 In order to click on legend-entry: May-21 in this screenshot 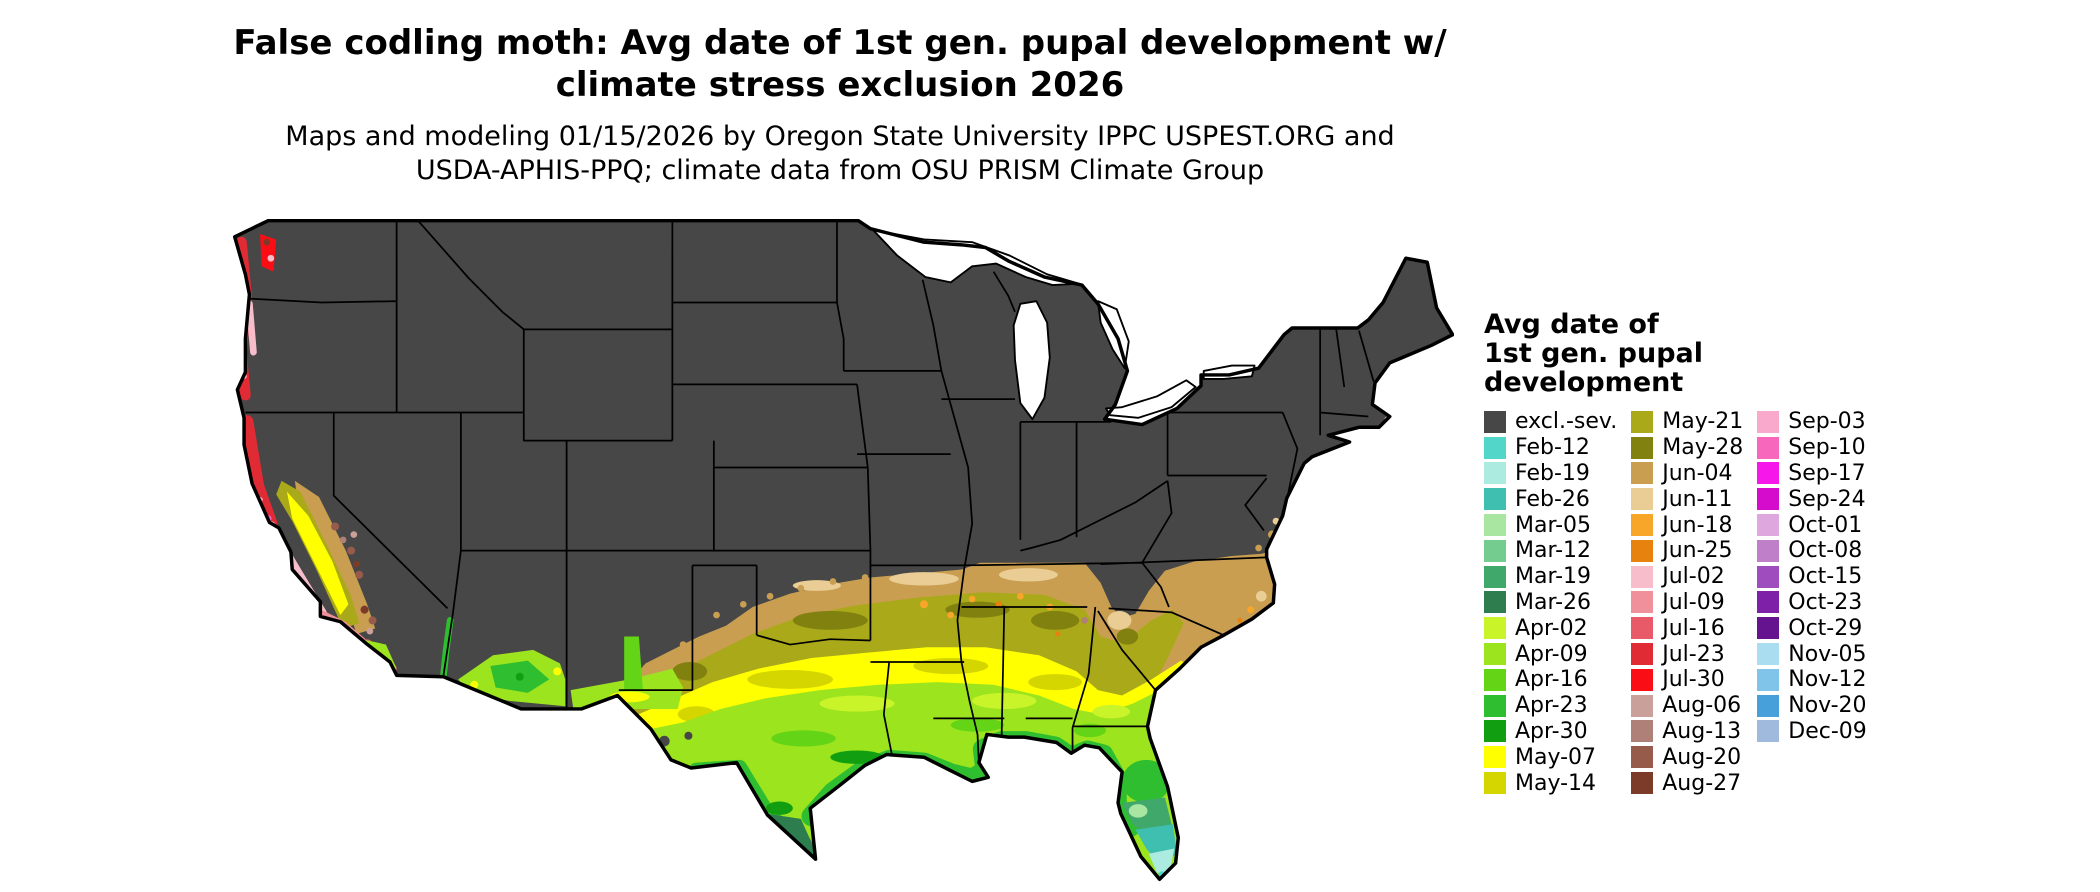, I will do `click(1687, 422)`.